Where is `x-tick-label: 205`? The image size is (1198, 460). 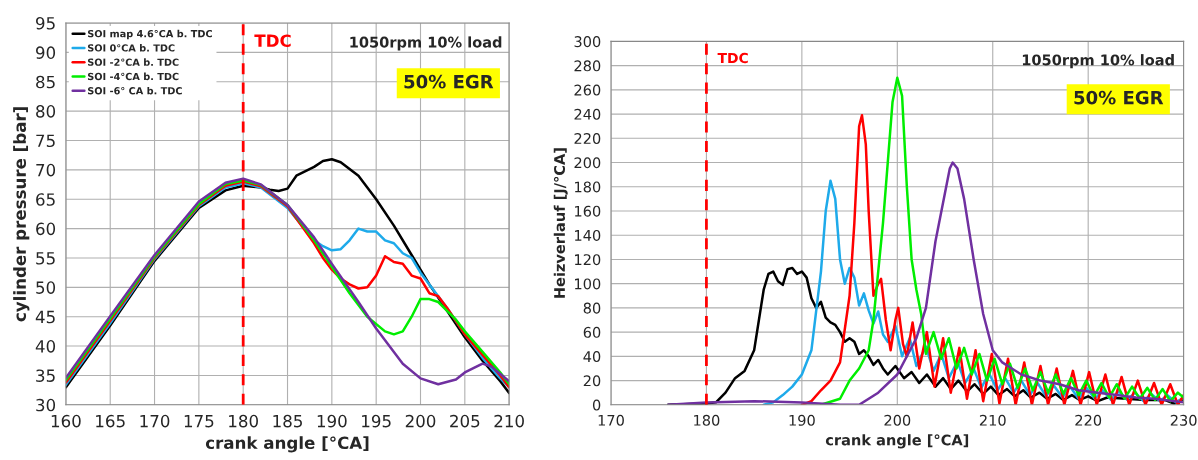
x-tick-label: 205 is located at coordinates (465, 421).